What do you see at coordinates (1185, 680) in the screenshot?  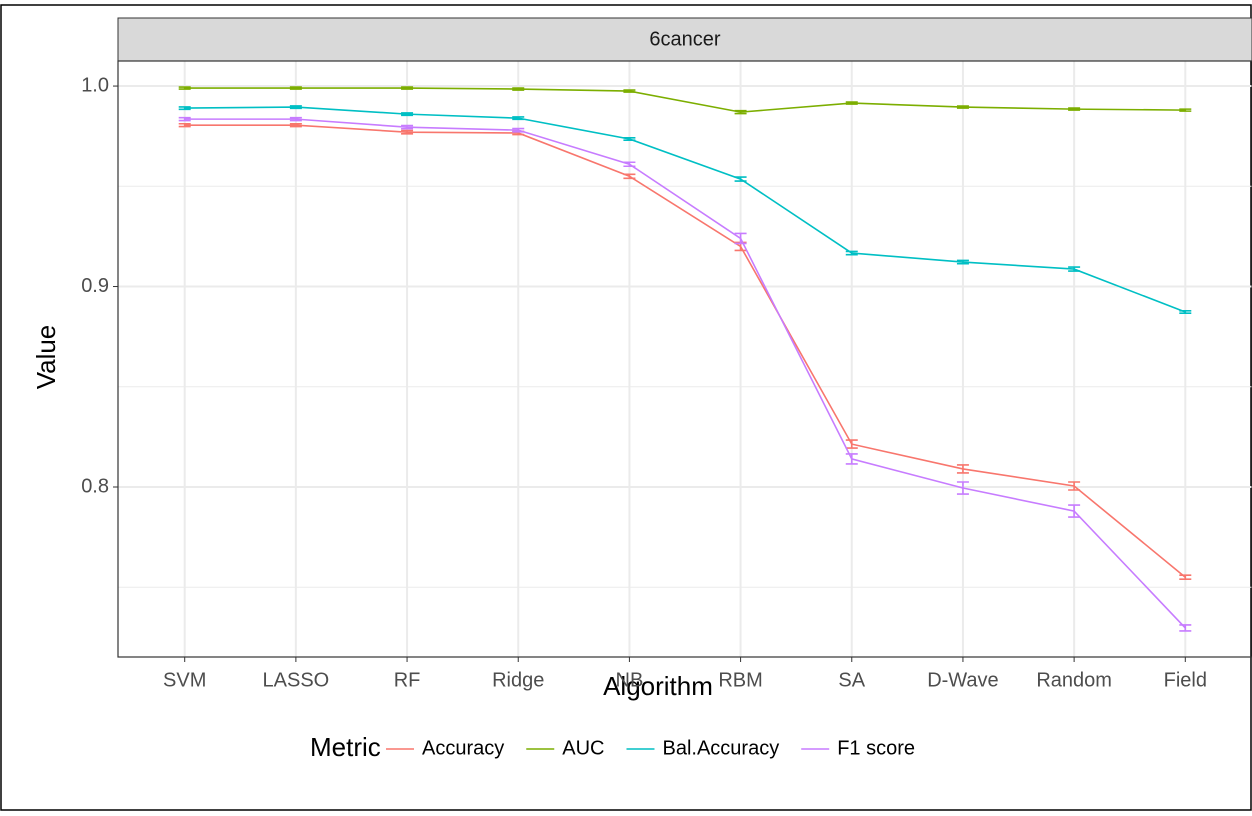 I see `x-tick-label: Field` at bounding box center [1185, 680].